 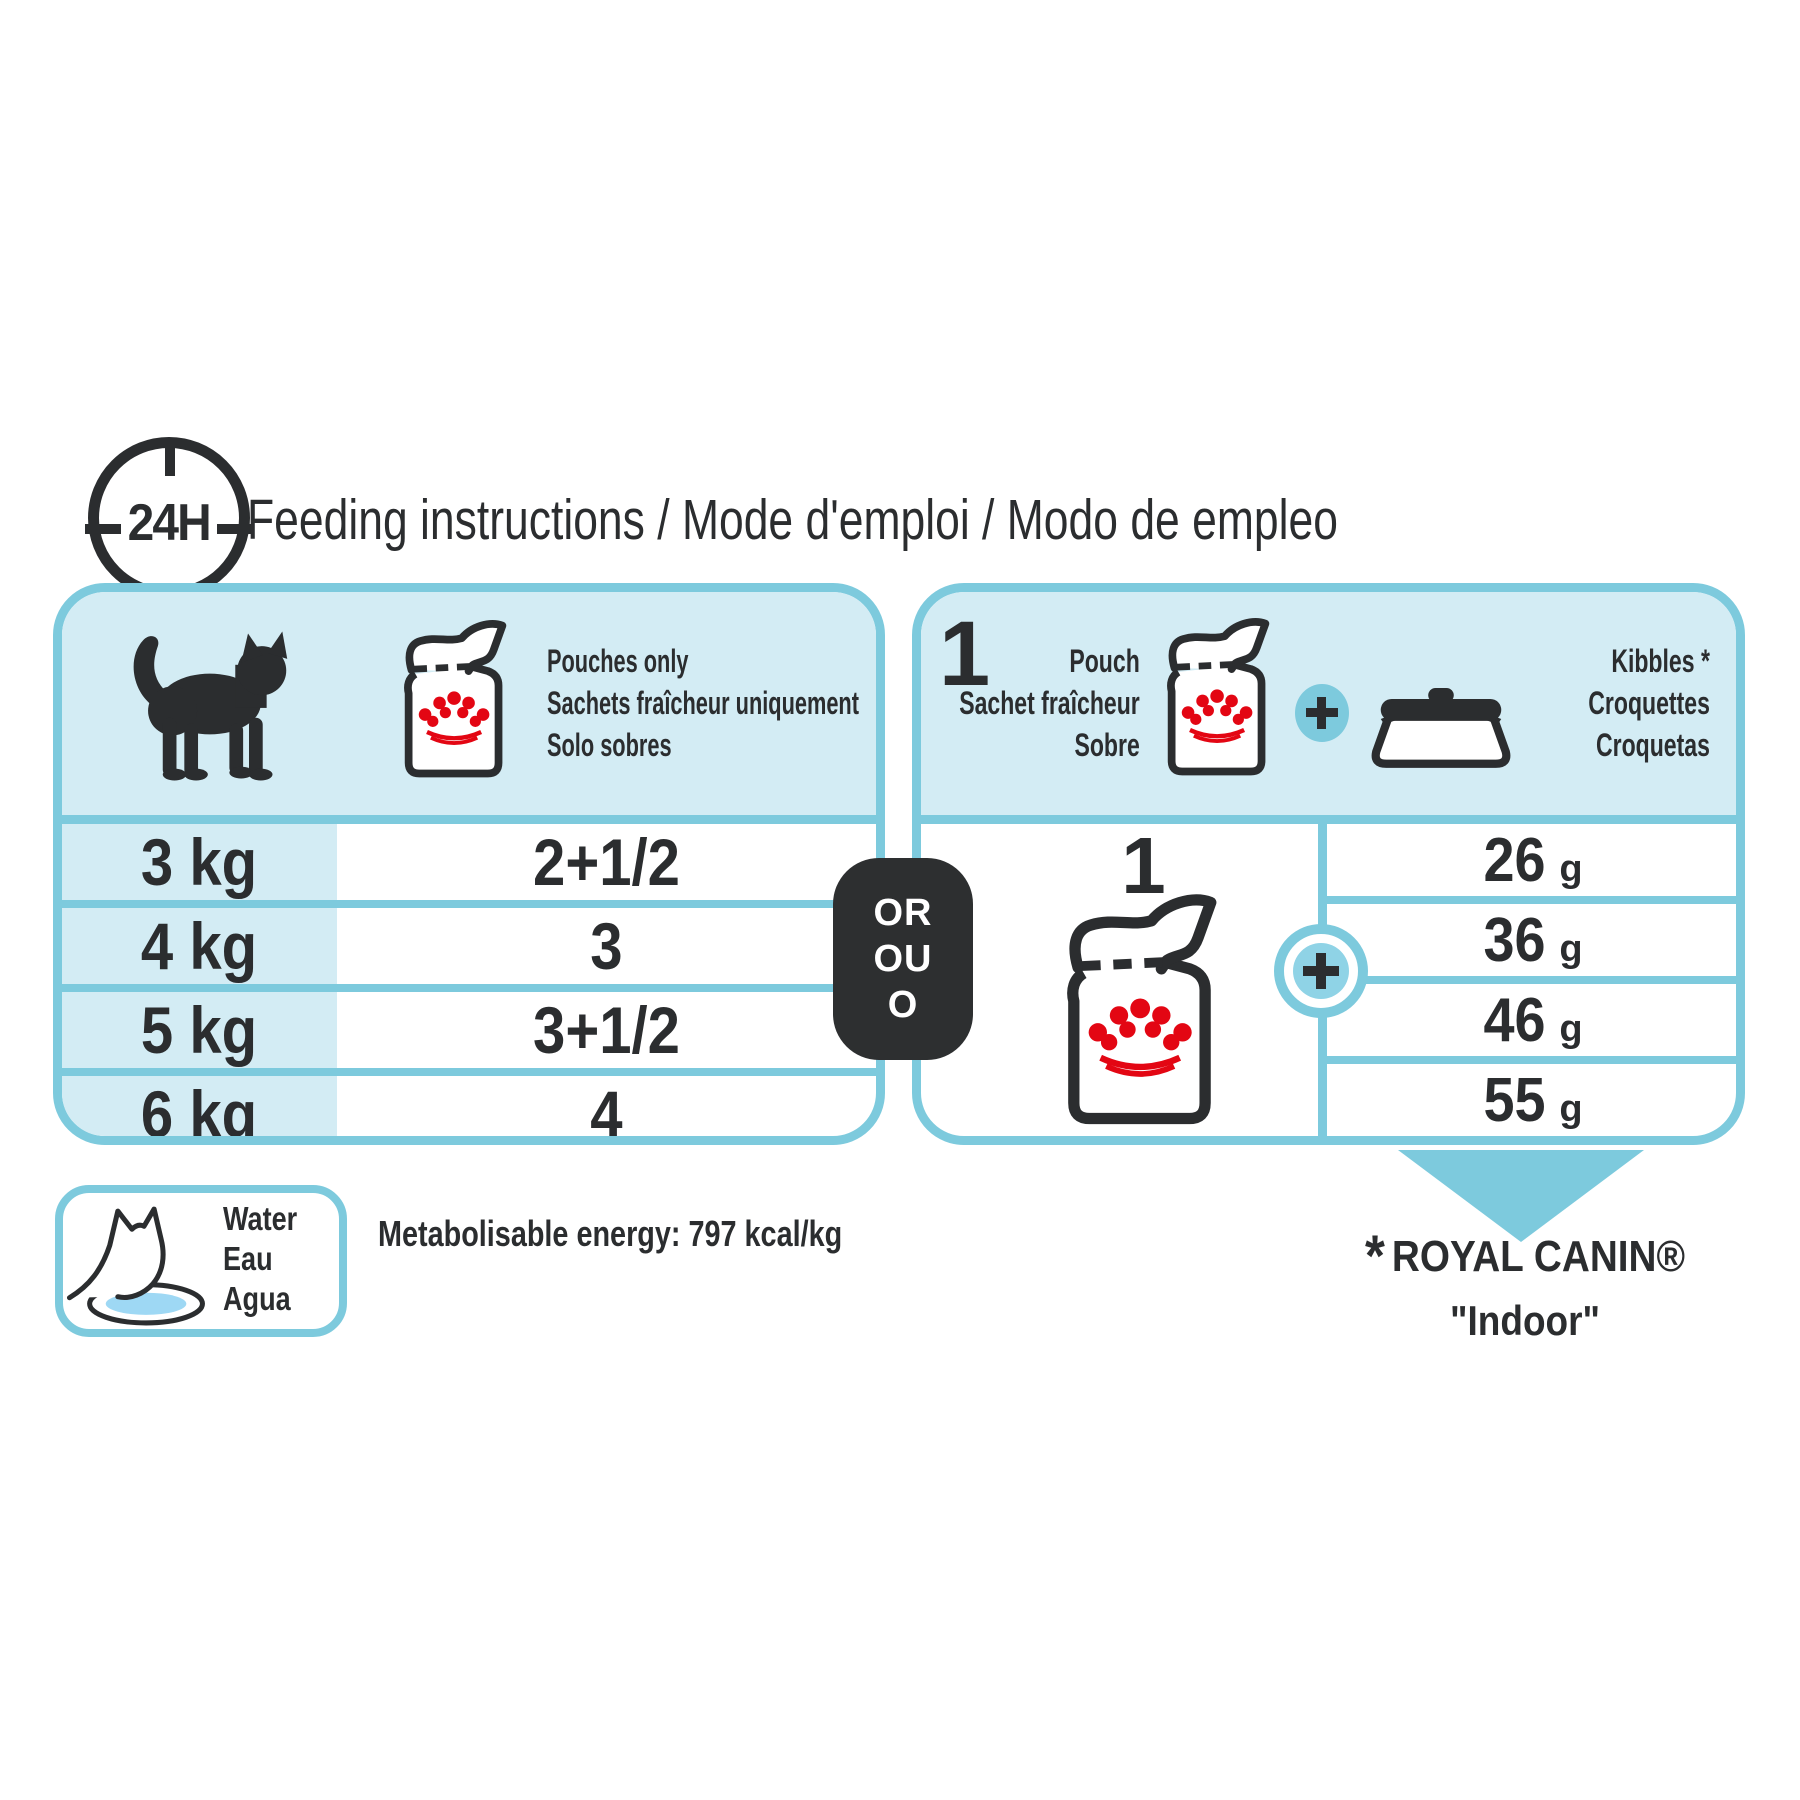 I want to click on pouches-only-line-fr: Sachets fraîcheur uniquement, so click(x=703, y=703).